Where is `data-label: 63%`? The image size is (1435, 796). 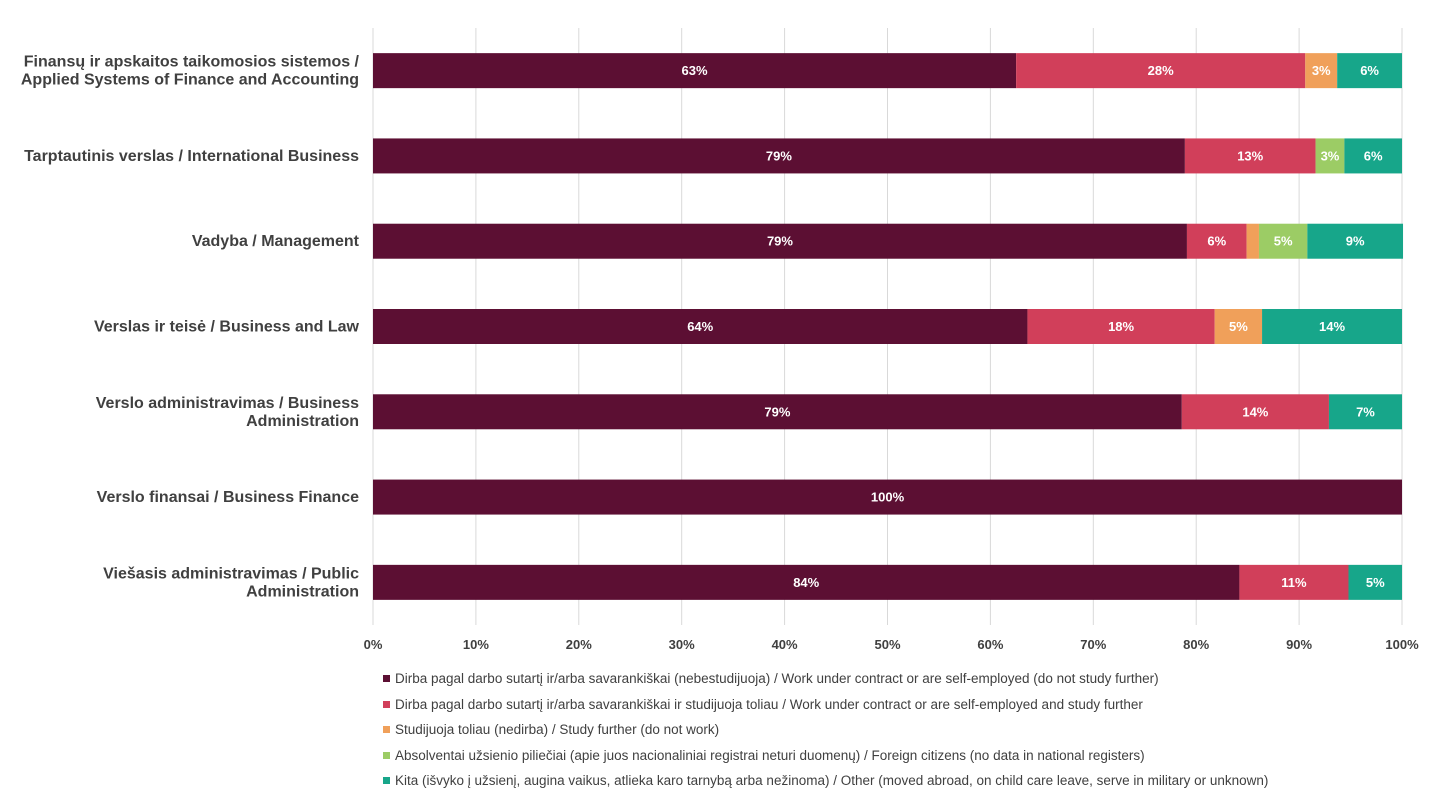
data-label: 63% is located at coordinates (695, 70).